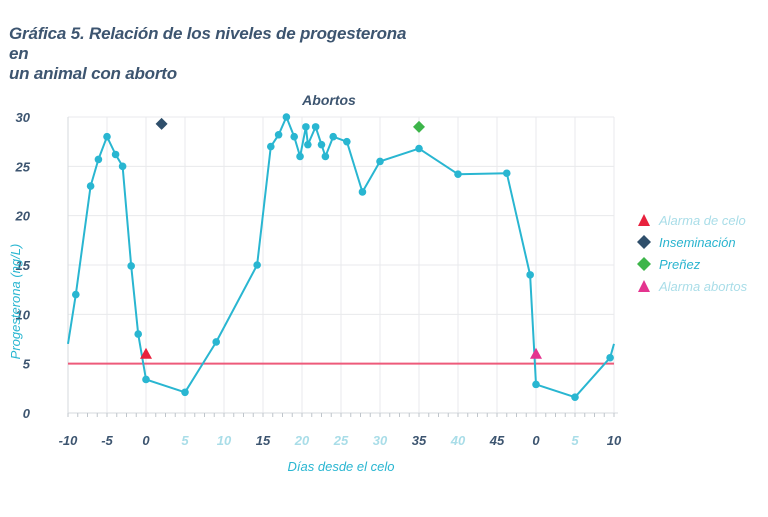 Image resolution: width=768 pixels, height=517 pixels. What do you see at coordinates (93, 73) in the screenshot?
I see `chart-title-line-2: un animal con aborto` at bounding box center [93, 73].